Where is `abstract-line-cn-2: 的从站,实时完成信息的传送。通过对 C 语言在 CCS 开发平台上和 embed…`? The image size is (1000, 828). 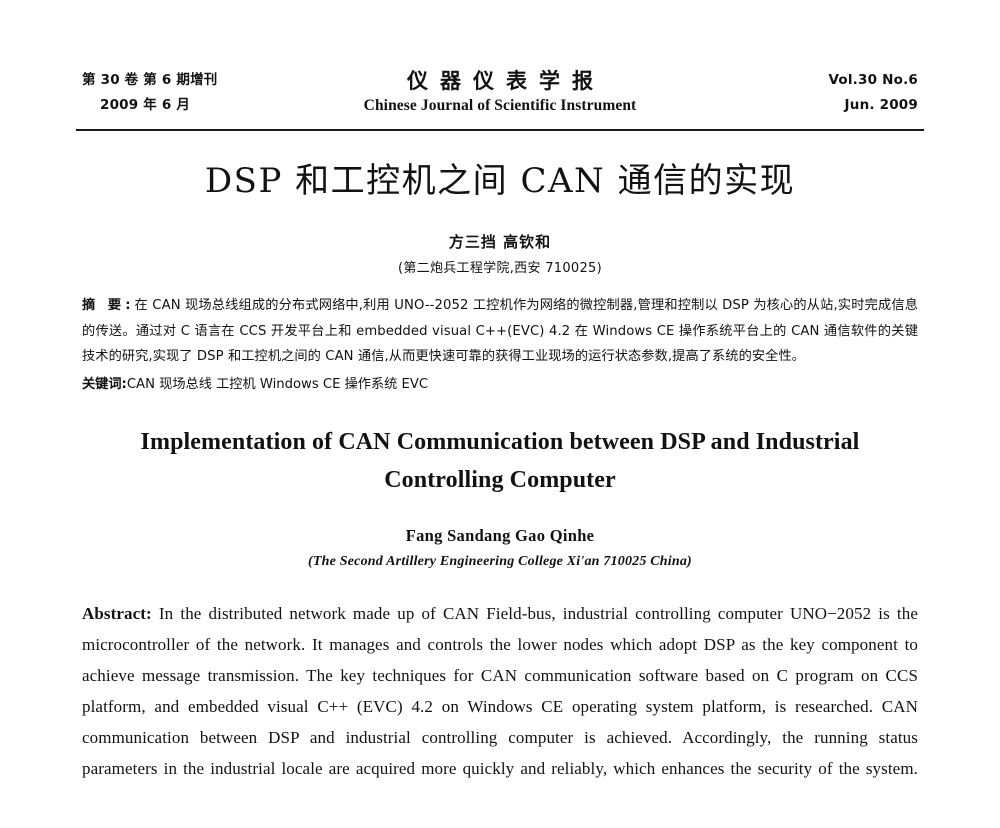 abstract-line-cn-2: 的从站,实时完成信息的传送。通过对 C 语言在 CCS 开发平台上和 embed… is located at coordinates (500, 318).